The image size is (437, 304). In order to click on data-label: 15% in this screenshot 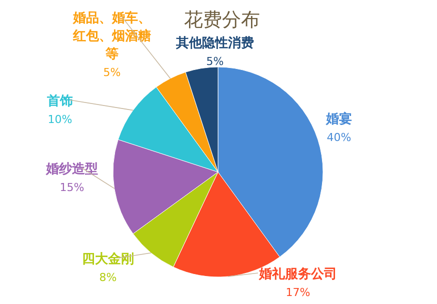, I will do `click(72, 187)`.